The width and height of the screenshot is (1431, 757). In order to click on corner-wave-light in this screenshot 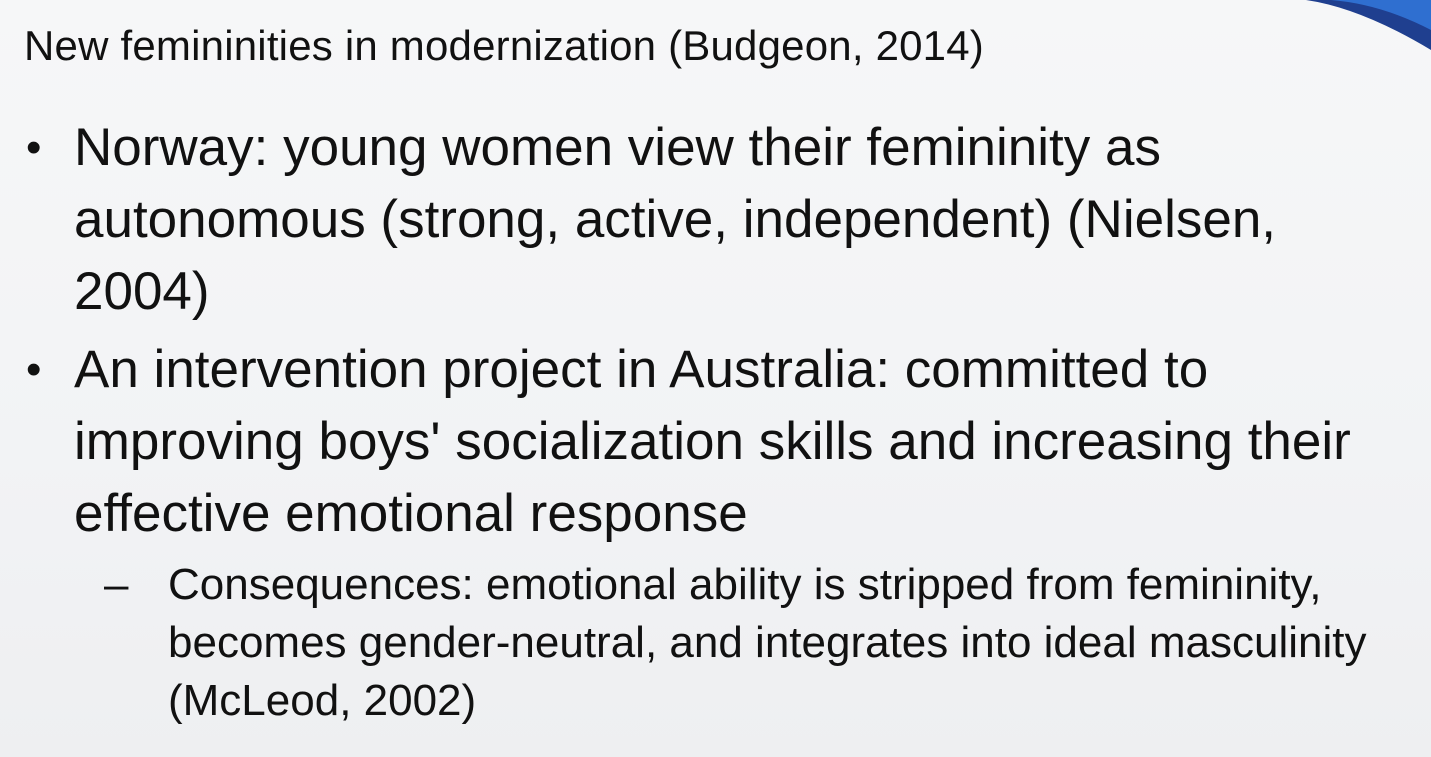, I will do `click(1381, 15)`.